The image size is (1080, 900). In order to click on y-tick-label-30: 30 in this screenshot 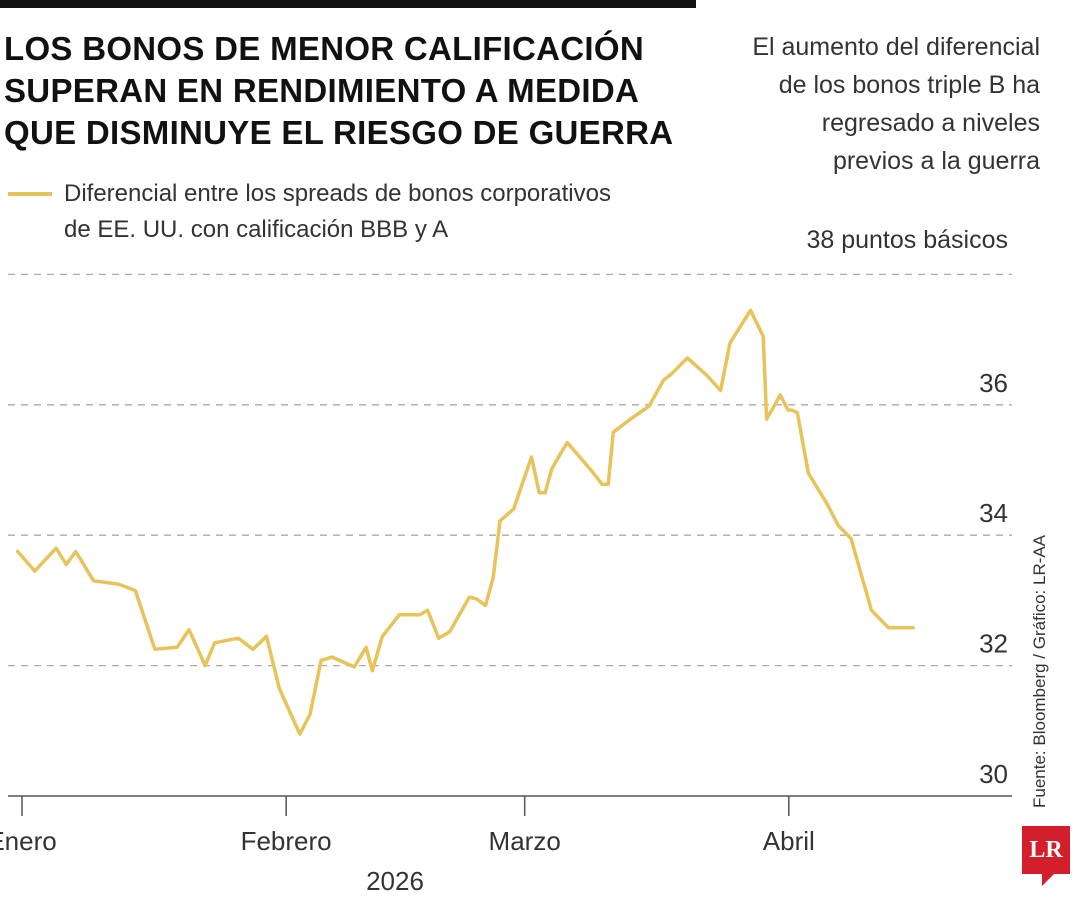, I will do `click(993, 774)`.